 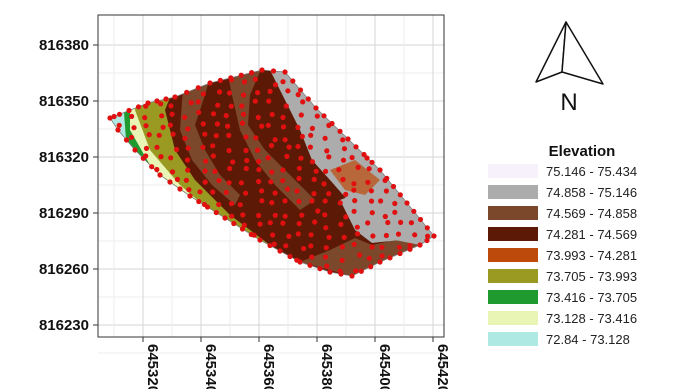 What do you see at coordinates (582, 53) in the screenshot?
I see `north-arrow-right-icon` at bounding box center [582, 53].